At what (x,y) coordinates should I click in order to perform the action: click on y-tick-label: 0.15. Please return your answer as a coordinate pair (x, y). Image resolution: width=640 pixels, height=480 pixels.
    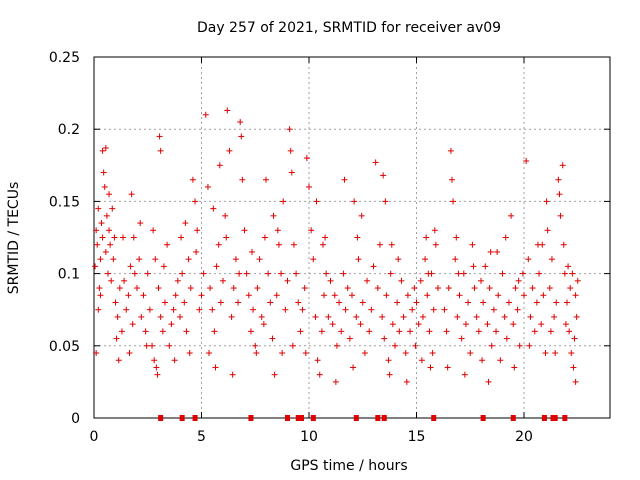
    Looking at the image, I should click on (64, 202).